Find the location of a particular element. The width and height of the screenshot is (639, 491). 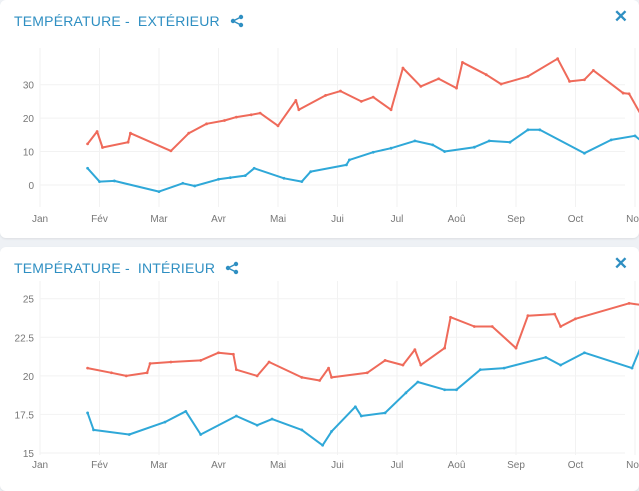

x-tick-label: Oct is located at coordinates (576, 465).